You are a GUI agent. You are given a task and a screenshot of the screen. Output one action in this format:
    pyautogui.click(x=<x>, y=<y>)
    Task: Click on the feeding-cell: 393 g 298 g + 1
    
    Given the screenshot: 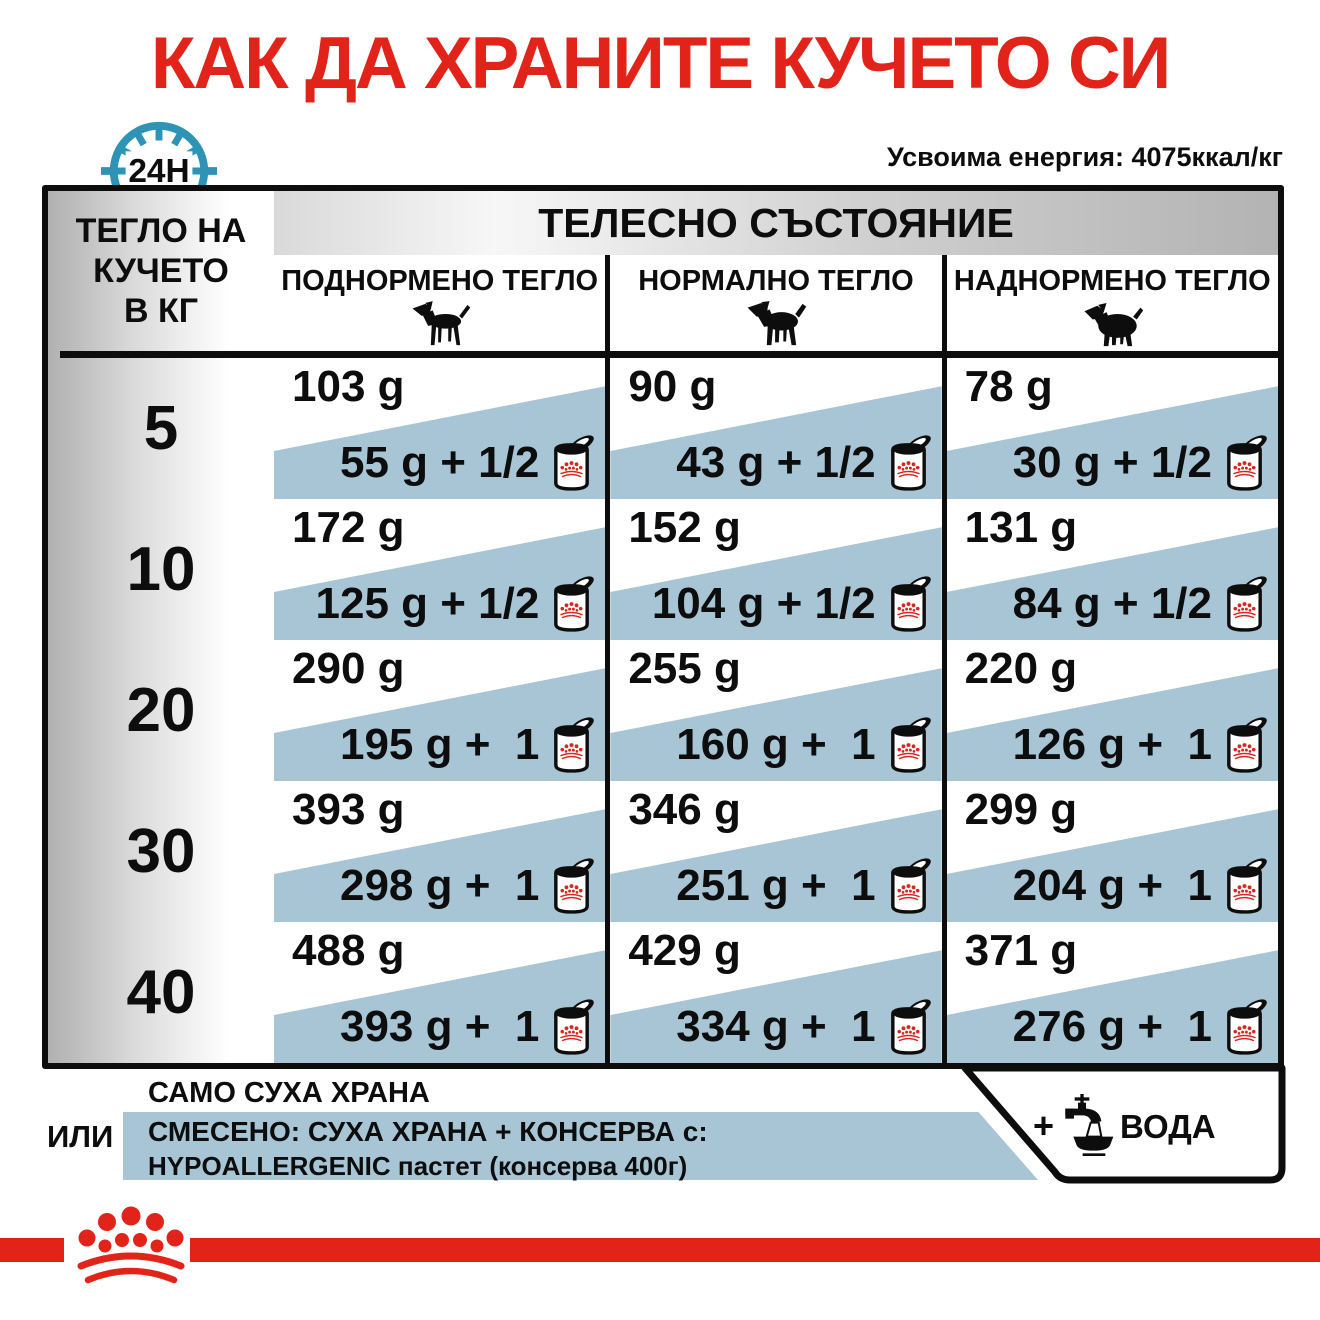 What is the action you would take?
    pyautogui.click(x=440, y=851)
    